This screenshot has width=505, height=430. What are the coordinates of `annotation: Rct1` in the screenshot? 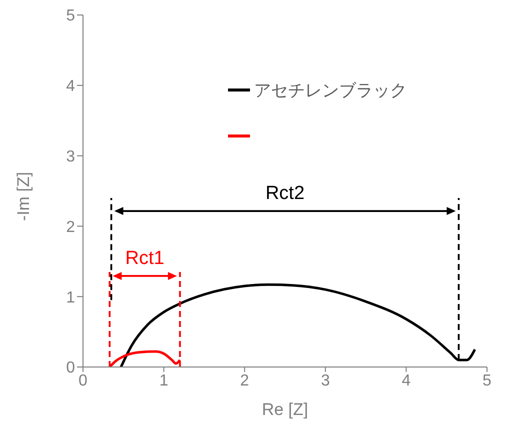 It's located at (144, 258).